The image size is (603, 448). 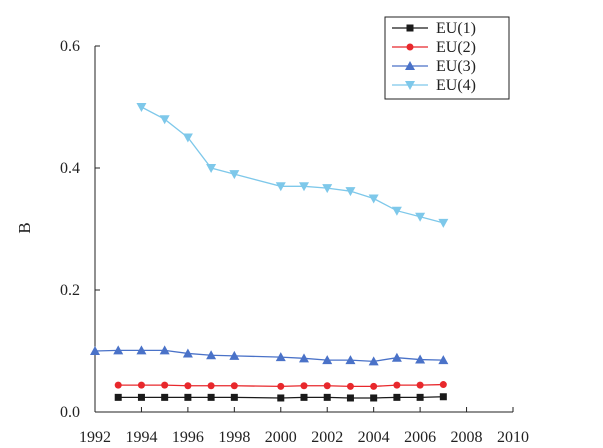 What do you see at coordinates (141, 437) in the screenshot?
I see `x-tick-label: 1994` at bounding box center [141, 437].